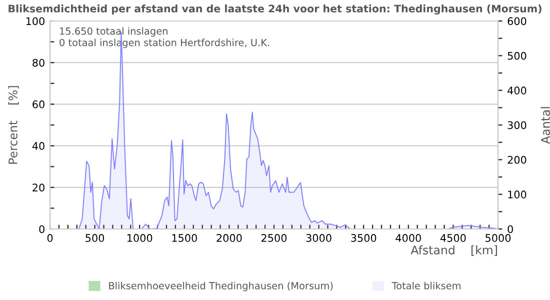  What do you see at coordinates (221, 287) in the screenshot?
I see `legend-label: Bliksemhoeveelheid Thedinghausen (Morsum)` at bounding box center [221, 287].